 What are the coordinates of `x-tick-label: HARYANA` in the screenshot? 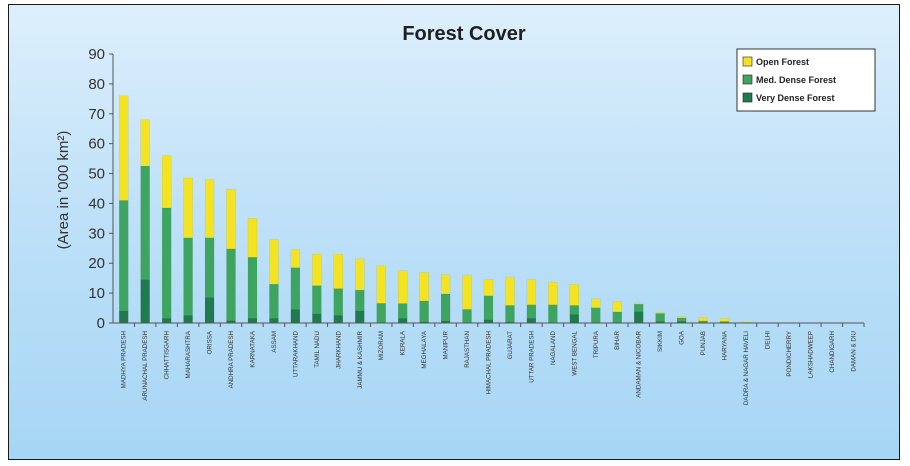 It's located at (725, 345).